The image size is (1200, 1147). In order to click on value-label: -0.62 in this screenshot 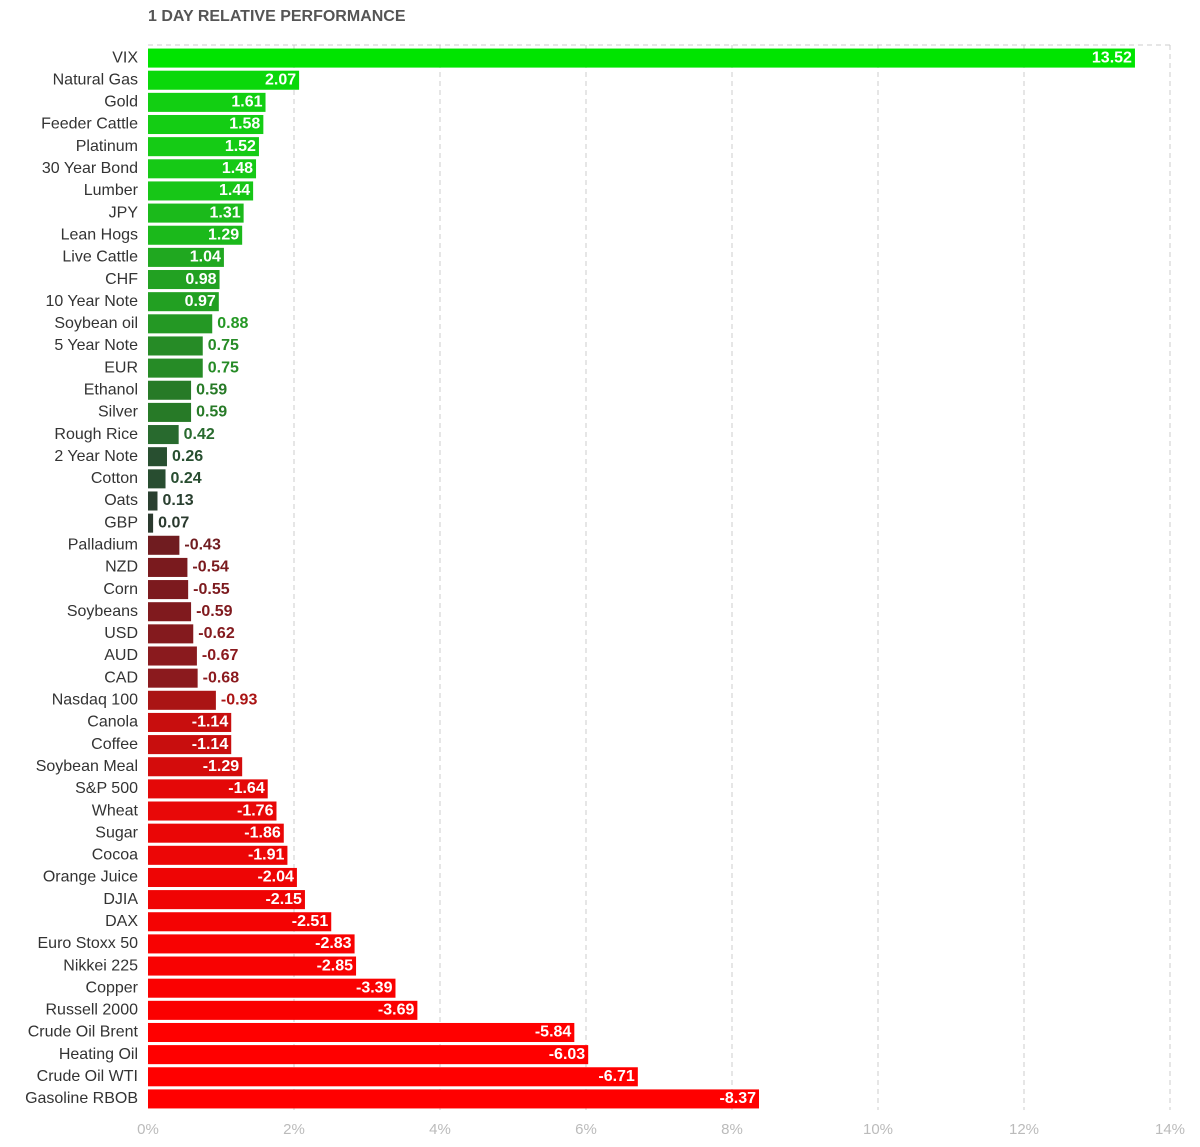, I will do `click(216, 633)`.